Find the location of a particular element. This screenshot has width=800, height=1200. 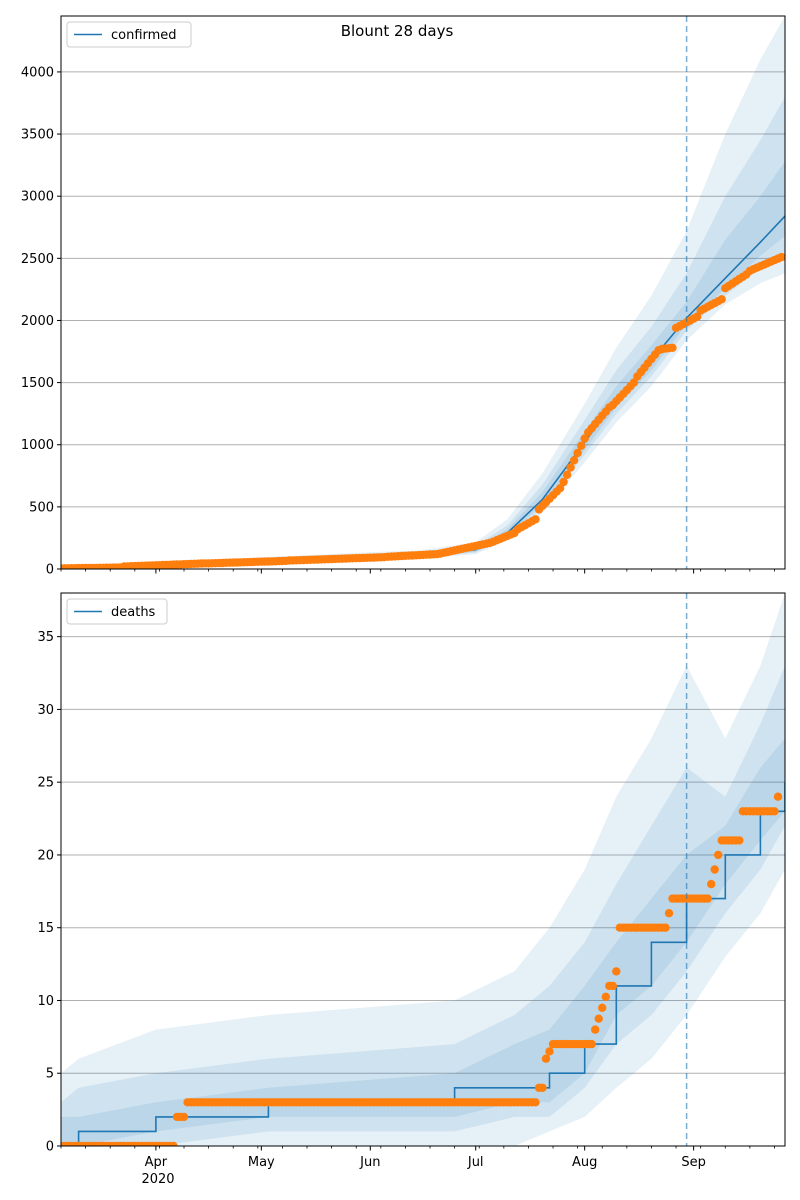

y-tick-label: 10 is located at coordinates (45, 1001).